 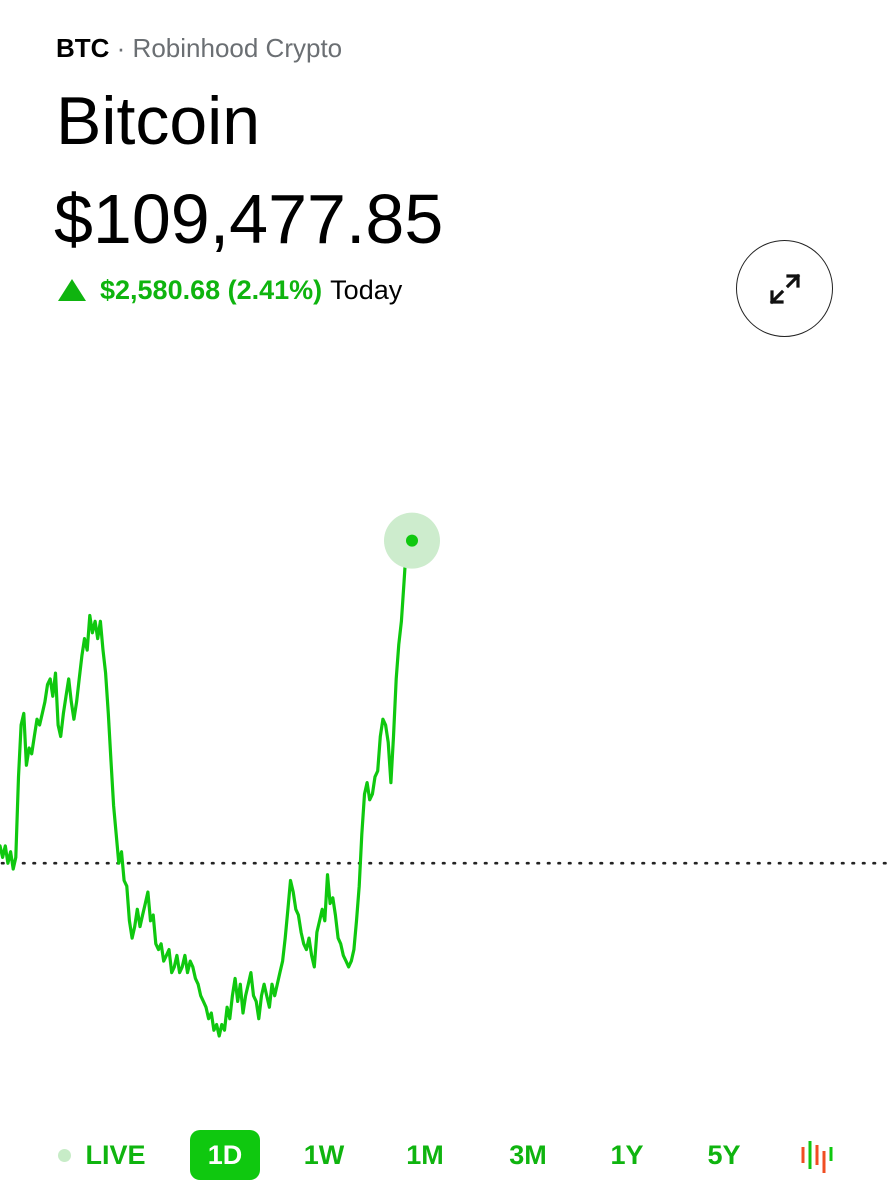 I want to click on exchange-name: · Robinhood Crypto, so click(x=229, y=48).